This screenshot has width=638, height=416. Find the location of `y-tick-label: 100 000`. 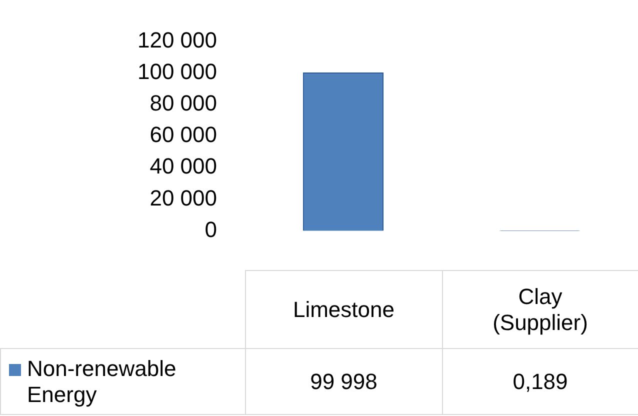

y-tick-label: 100 000 is located at coordinates (177, 71).